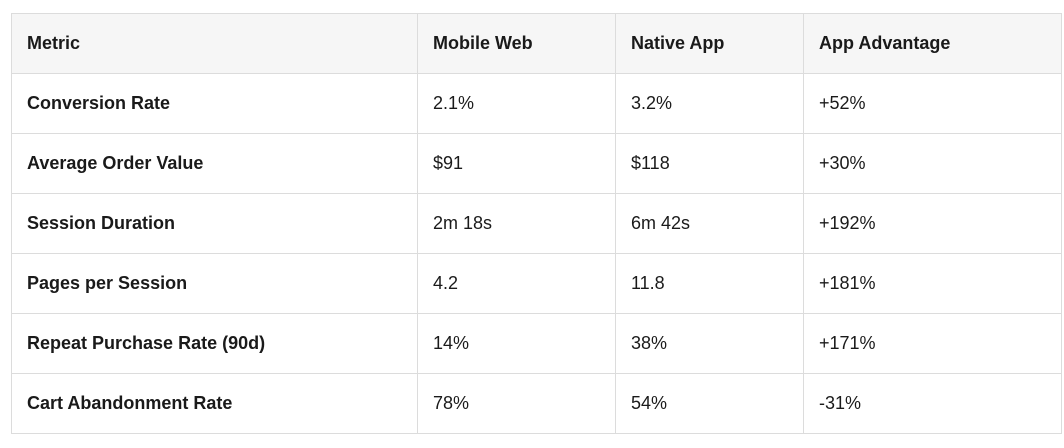 This screenshot has height=448, width=1064. I want to click on value-cell: -31%, so click(932, 403).